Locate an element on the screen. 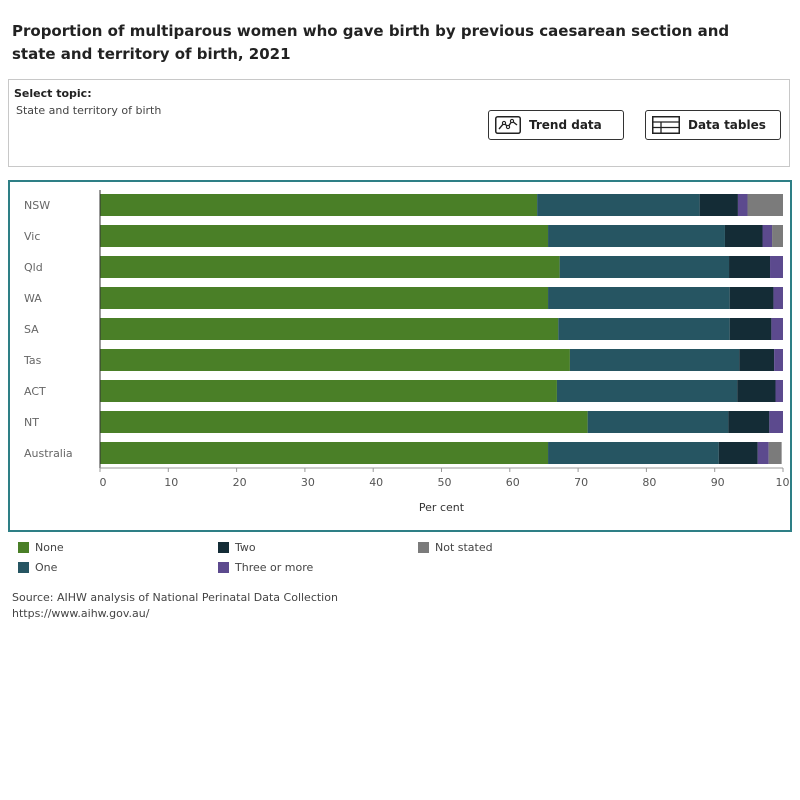  bar-segment-wa-none: WA – None: 65.6% is located at coordinates (324, 298).